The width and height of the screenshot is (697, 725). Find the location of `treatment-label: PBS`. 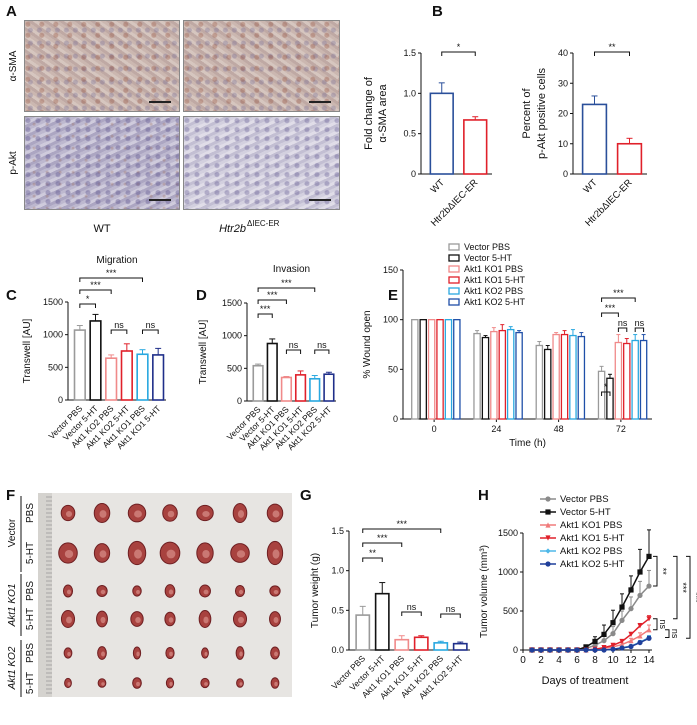

treatment-label: PBS is located at coordinates (30, 591).